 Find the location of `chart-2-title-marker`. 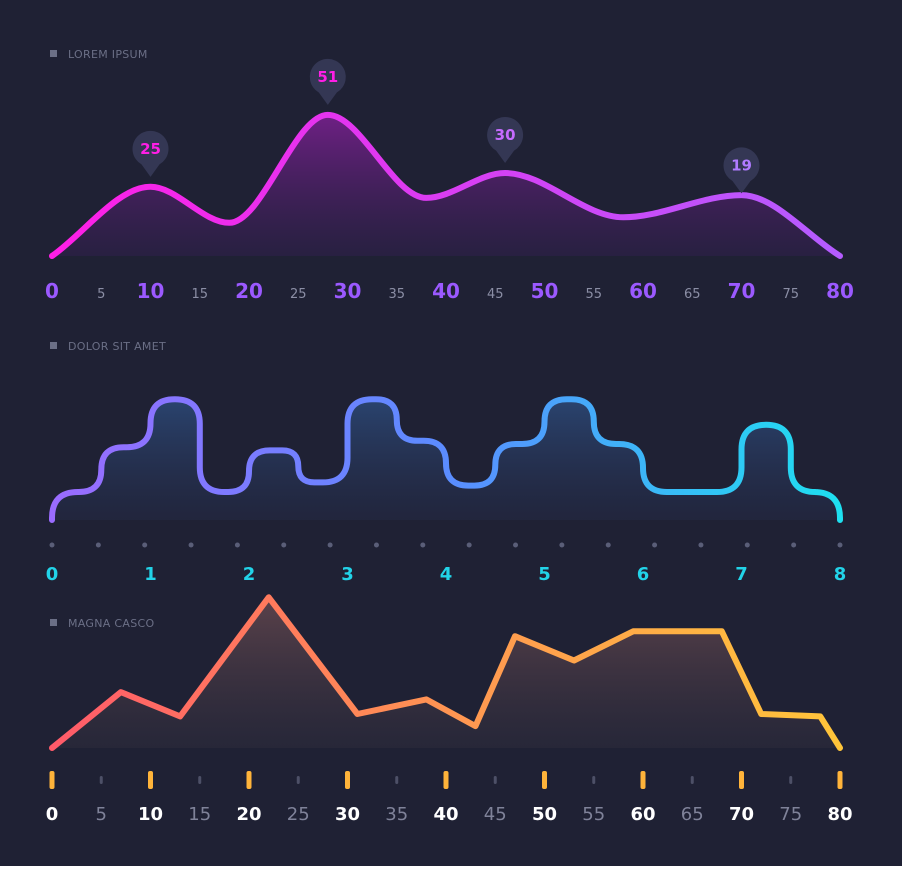

chart-2-title-marker is located at coordinates (53, 345).